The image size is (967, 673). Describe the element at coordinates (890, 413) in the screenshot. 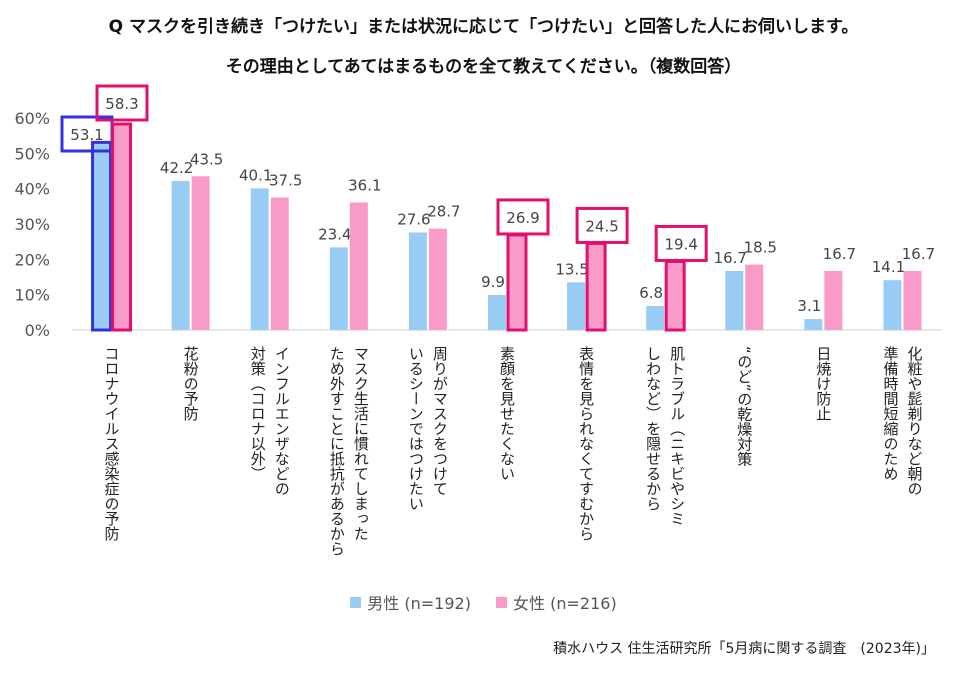

I see `category-label: 準備時間短縮のため` at that location.